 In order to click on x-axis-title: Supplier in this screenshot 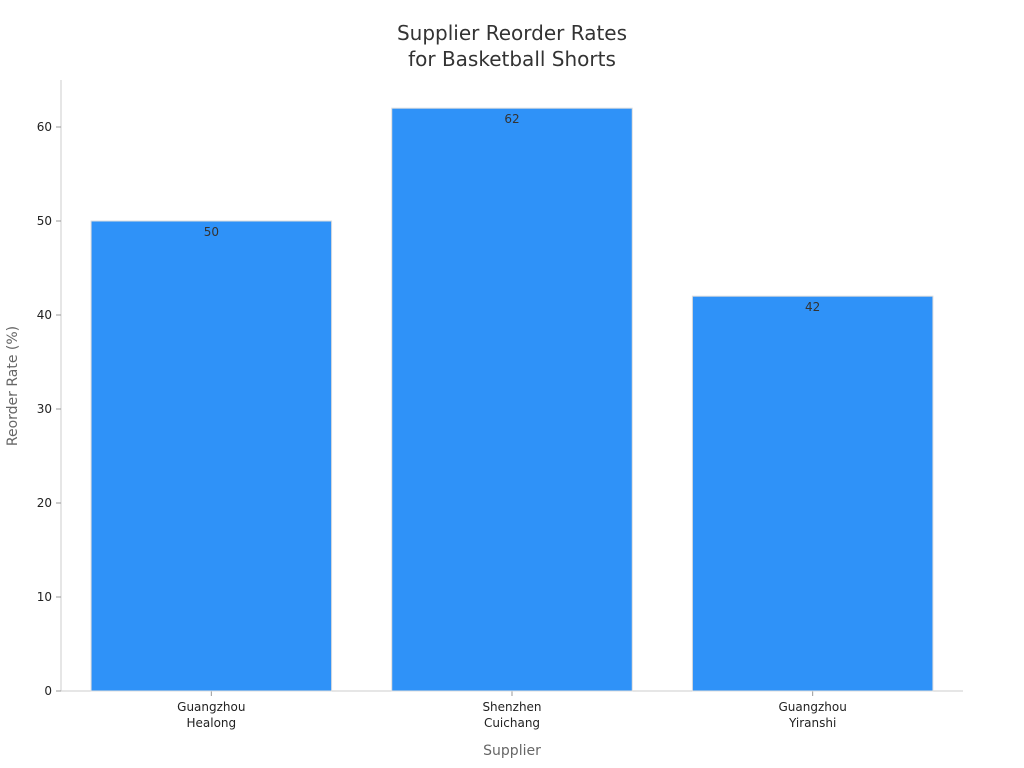, I will do `click(512, 751)`.